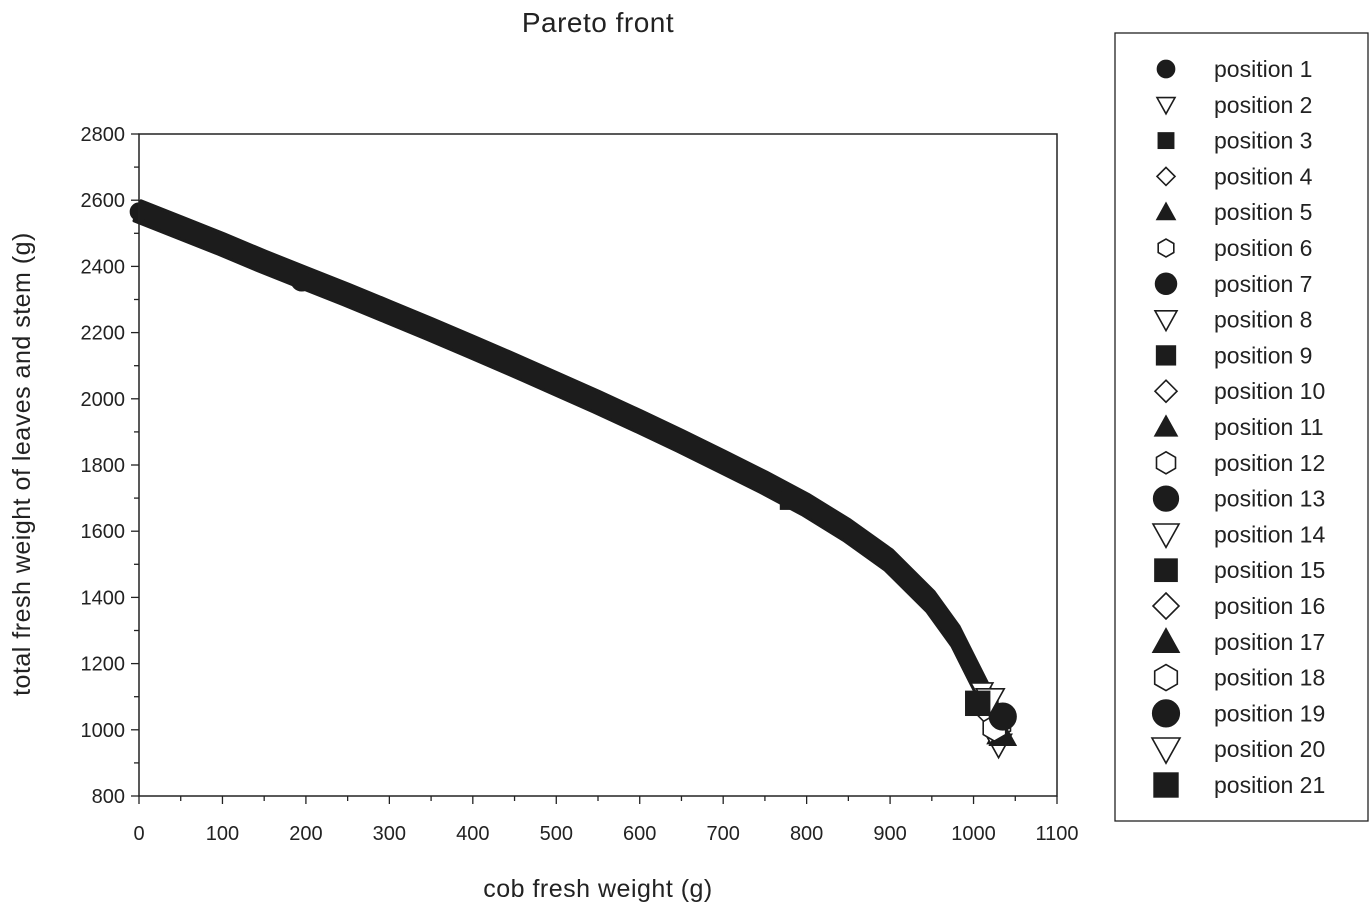 This screenshot has height=905, width=1370. I want to click on x-tick-label: 100, so click(222, 834).